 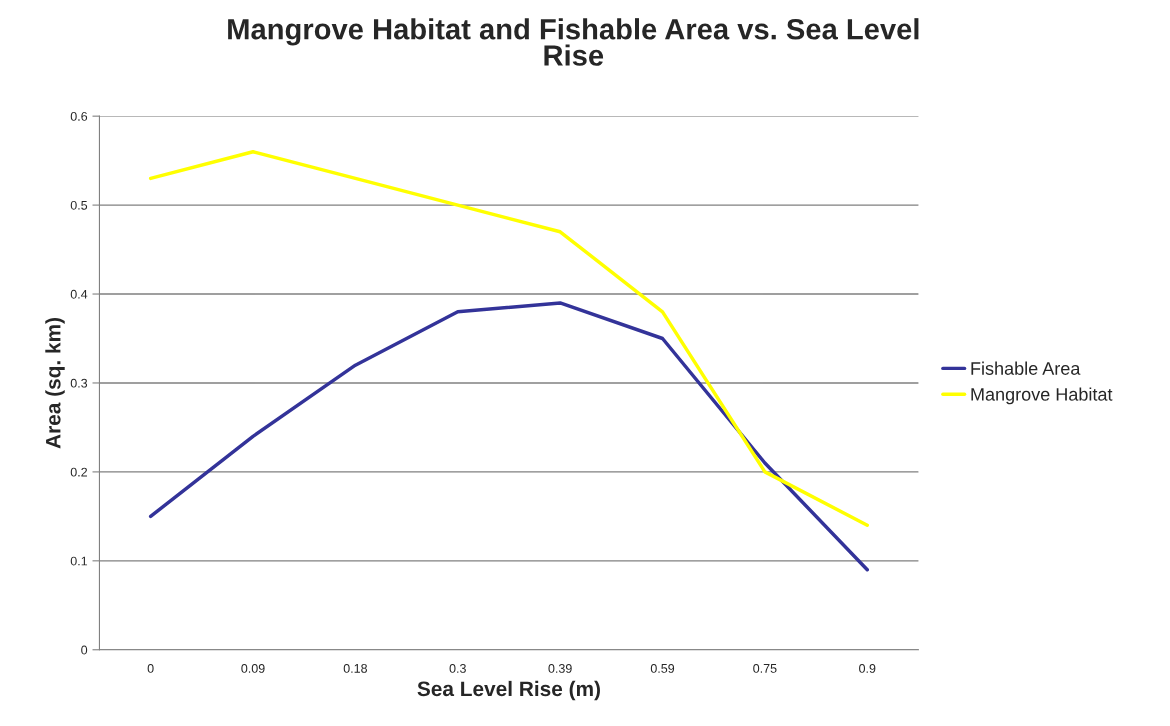 I want to click on x-tick-label: 0.59, so click(x=662, y=668).